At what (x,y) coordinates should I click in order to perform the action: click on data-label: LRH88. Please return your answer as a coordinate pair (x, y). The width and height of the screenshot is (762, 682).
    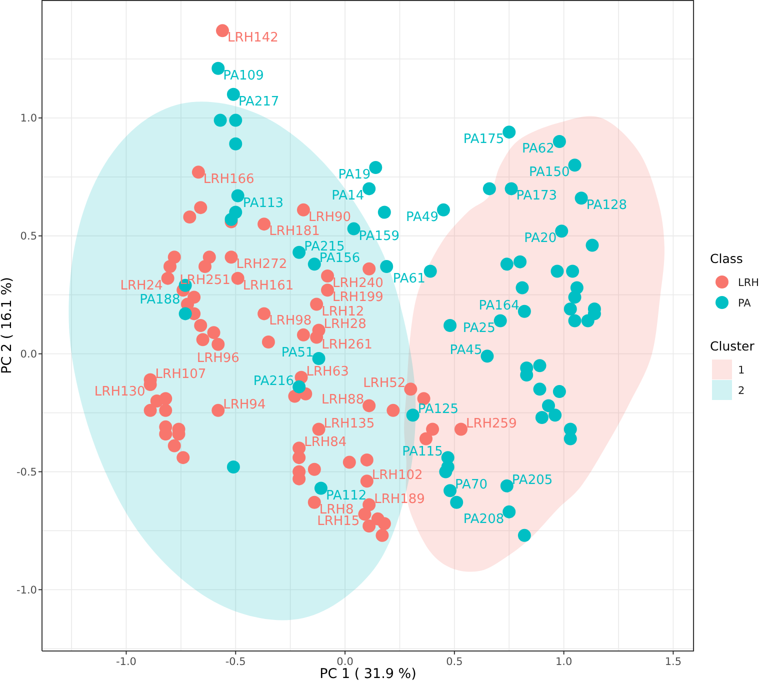
    Looking at the image, I should click on (343, 400).